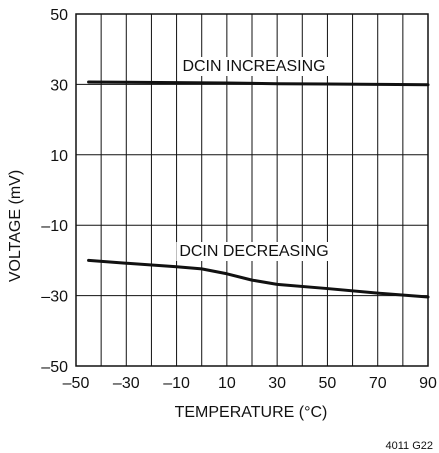 Image resolution: width=439 pixels, height=453 pixels. What do you see at coordinates (54, 367) in the screenshot?
I see `y-tick-label: –50` at bounding box center [54, 367].